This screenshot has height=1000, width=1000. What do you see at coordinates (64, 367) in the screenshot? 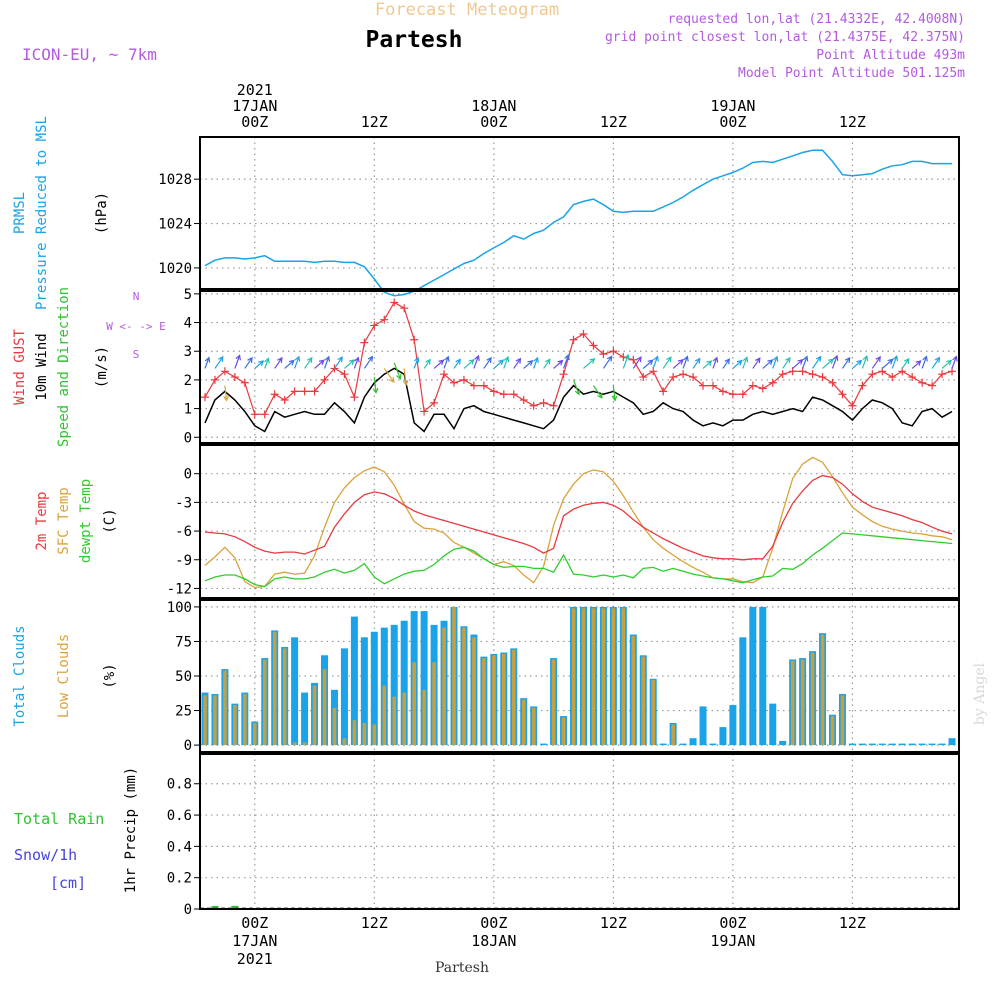
I see `wind-label-speed-dir: Speed and Direction` at bounding box center [64, 367].